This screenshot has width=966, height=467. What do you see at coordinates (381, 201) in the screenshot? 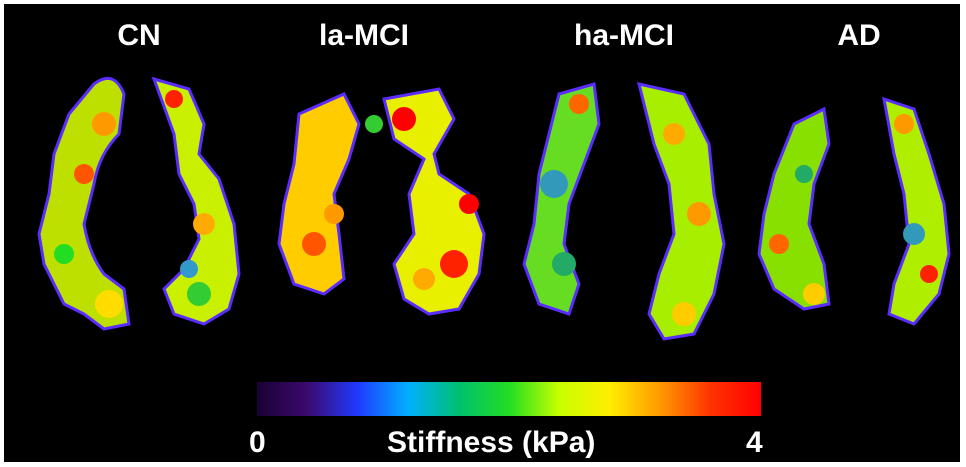
I see `brain-map-la-mci` at bounding box center [381, 201].